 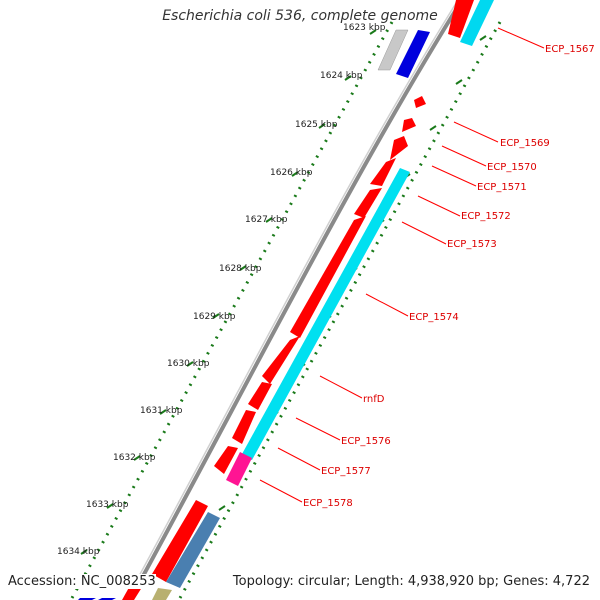 What do you see at coordinates (502, 187) in the screenshot?
I see `gene-label-ecp1571: ECP_1571` at bounding box center [502, 187].